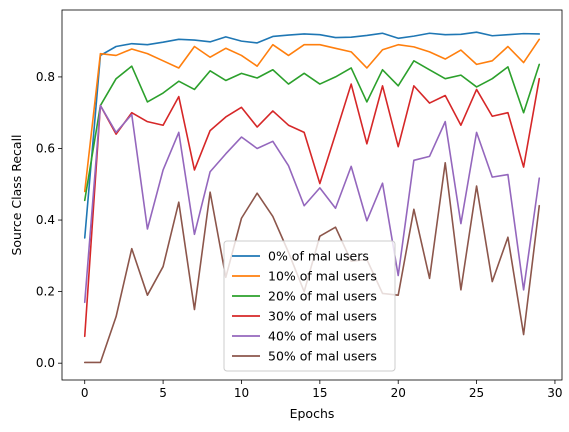 Image resolution: width=569 pixels, height=432 pixels. Describe the element at coordinates (45, 292) in the screenshot. I see `y-tick-label: 0.2` at that location.